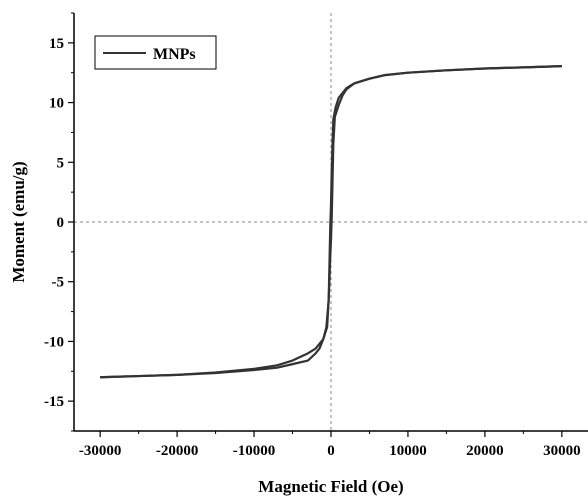 This screenshot has height=499, width=588. I want to click on x-axis-ticks: -30000 -20000 -10000 0 10000 20000 30000, so click(330, 445).